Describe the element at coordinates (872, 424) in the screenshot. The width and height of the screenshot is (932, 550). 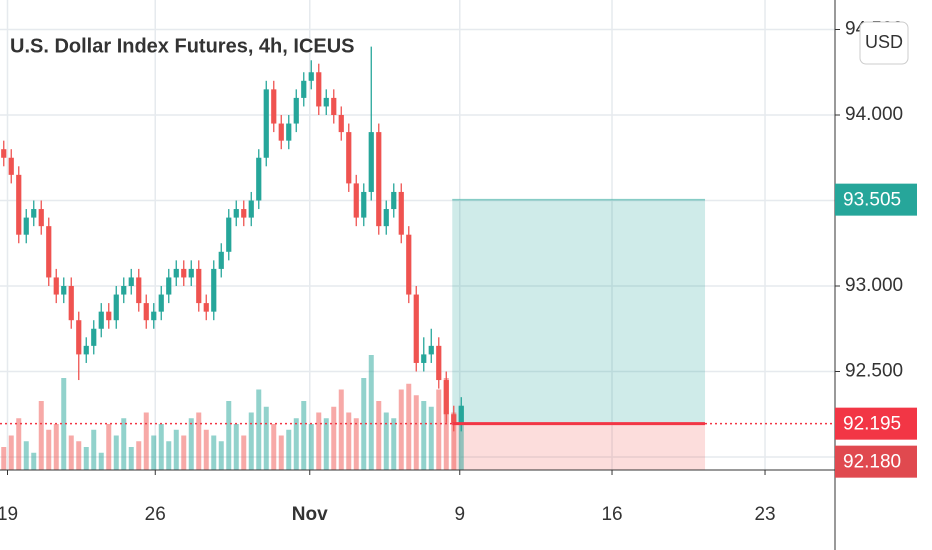
I see `price-tag-label: 92.195` at that location.